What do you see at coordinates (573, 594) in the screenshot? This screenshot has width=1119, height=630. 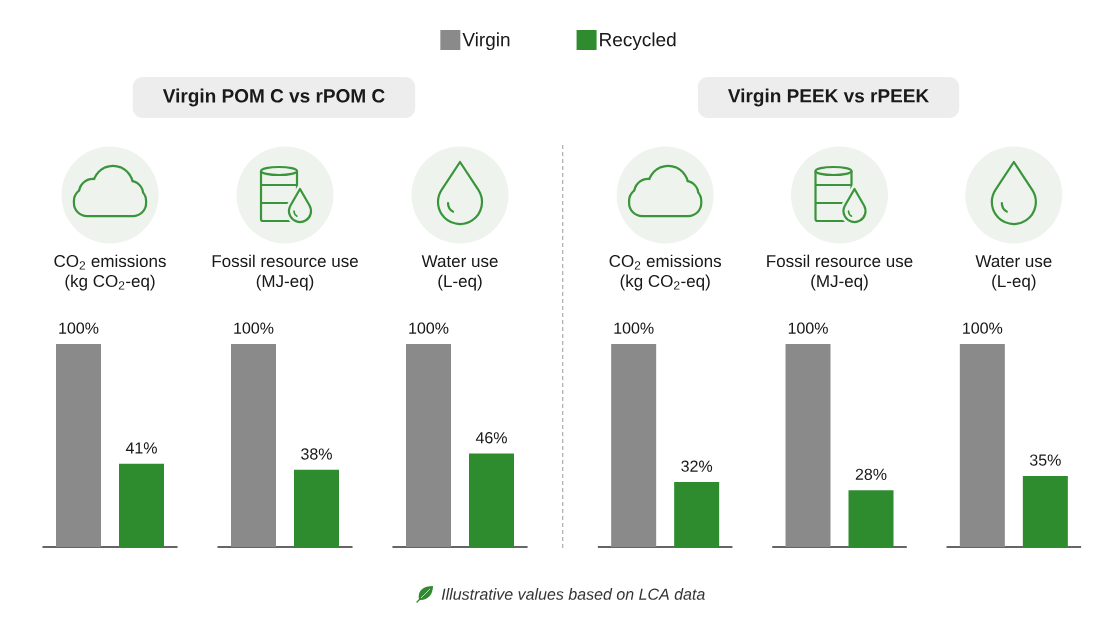 I see `text: Illustrative values based on LCA data` at bounding box center [573, 594].